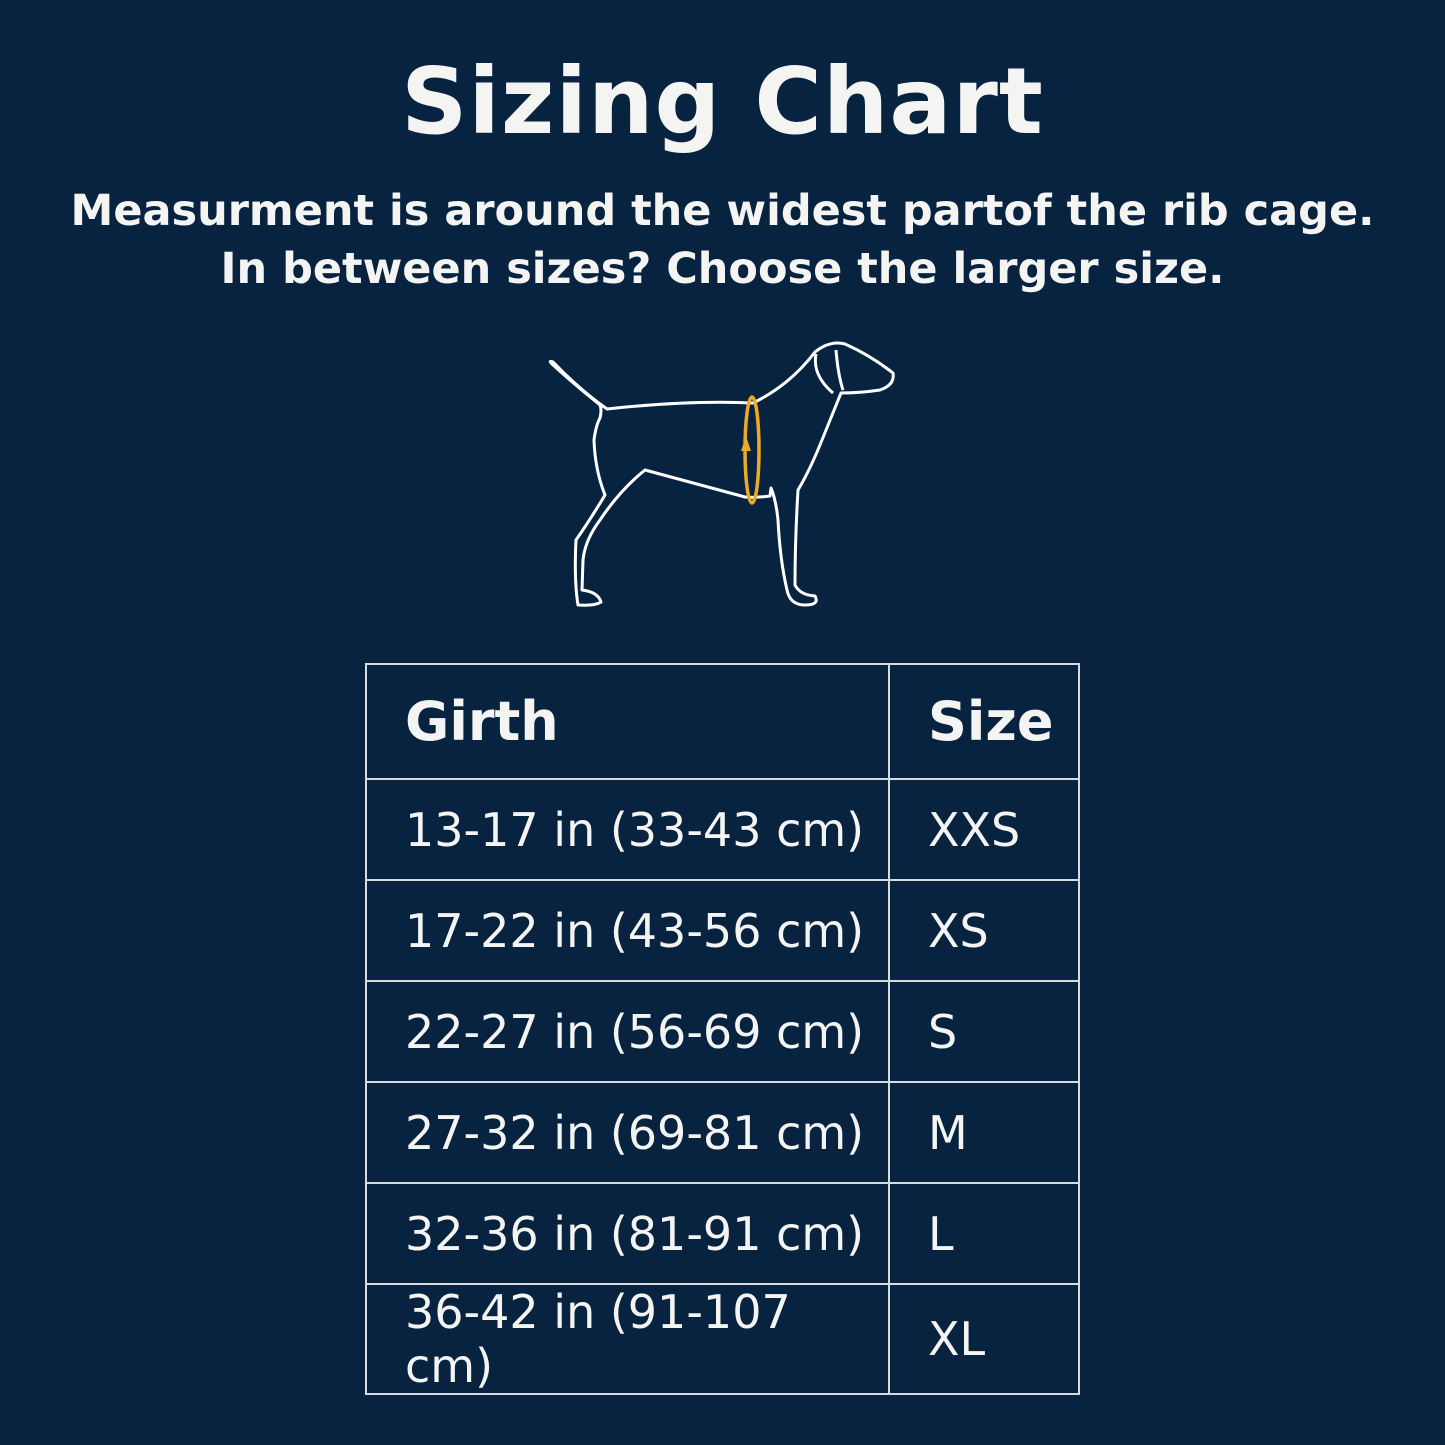 This screenshot has height=1445, width=1445. What do you see at coordinates (984, 1339) in the screenshot?
I see `size-cell: XL` at bounding box center [984, 1339].